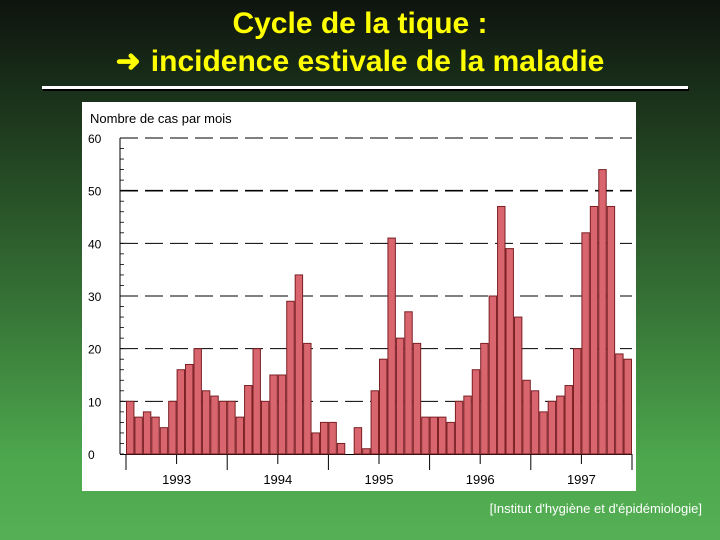  I want to click on y-tick-label: 30, so click(95, 297).